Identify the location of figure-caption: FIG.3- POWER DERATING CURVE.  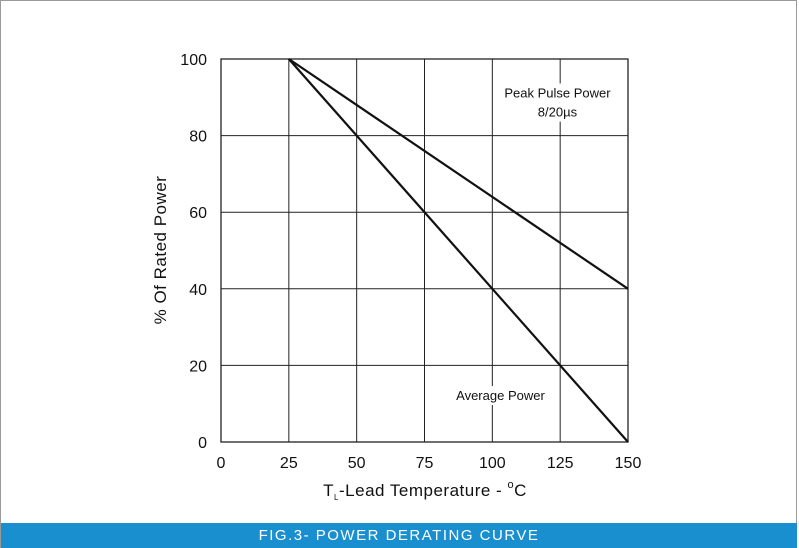
(399, 535).